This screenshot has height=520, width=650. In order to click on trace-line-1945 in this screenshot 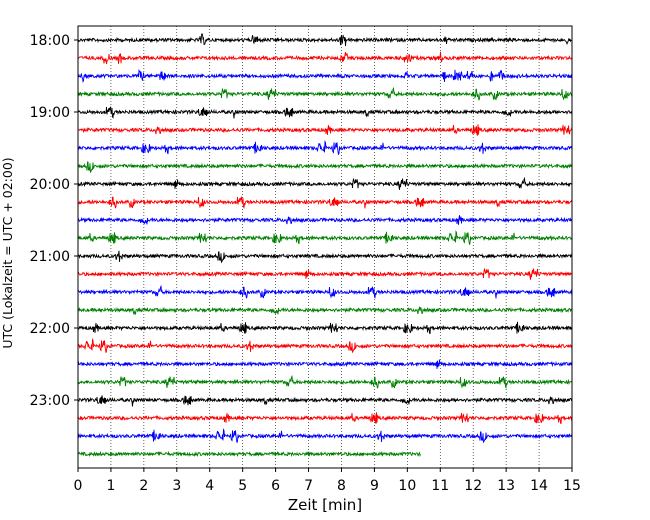, I will do `click(325, 167)`.